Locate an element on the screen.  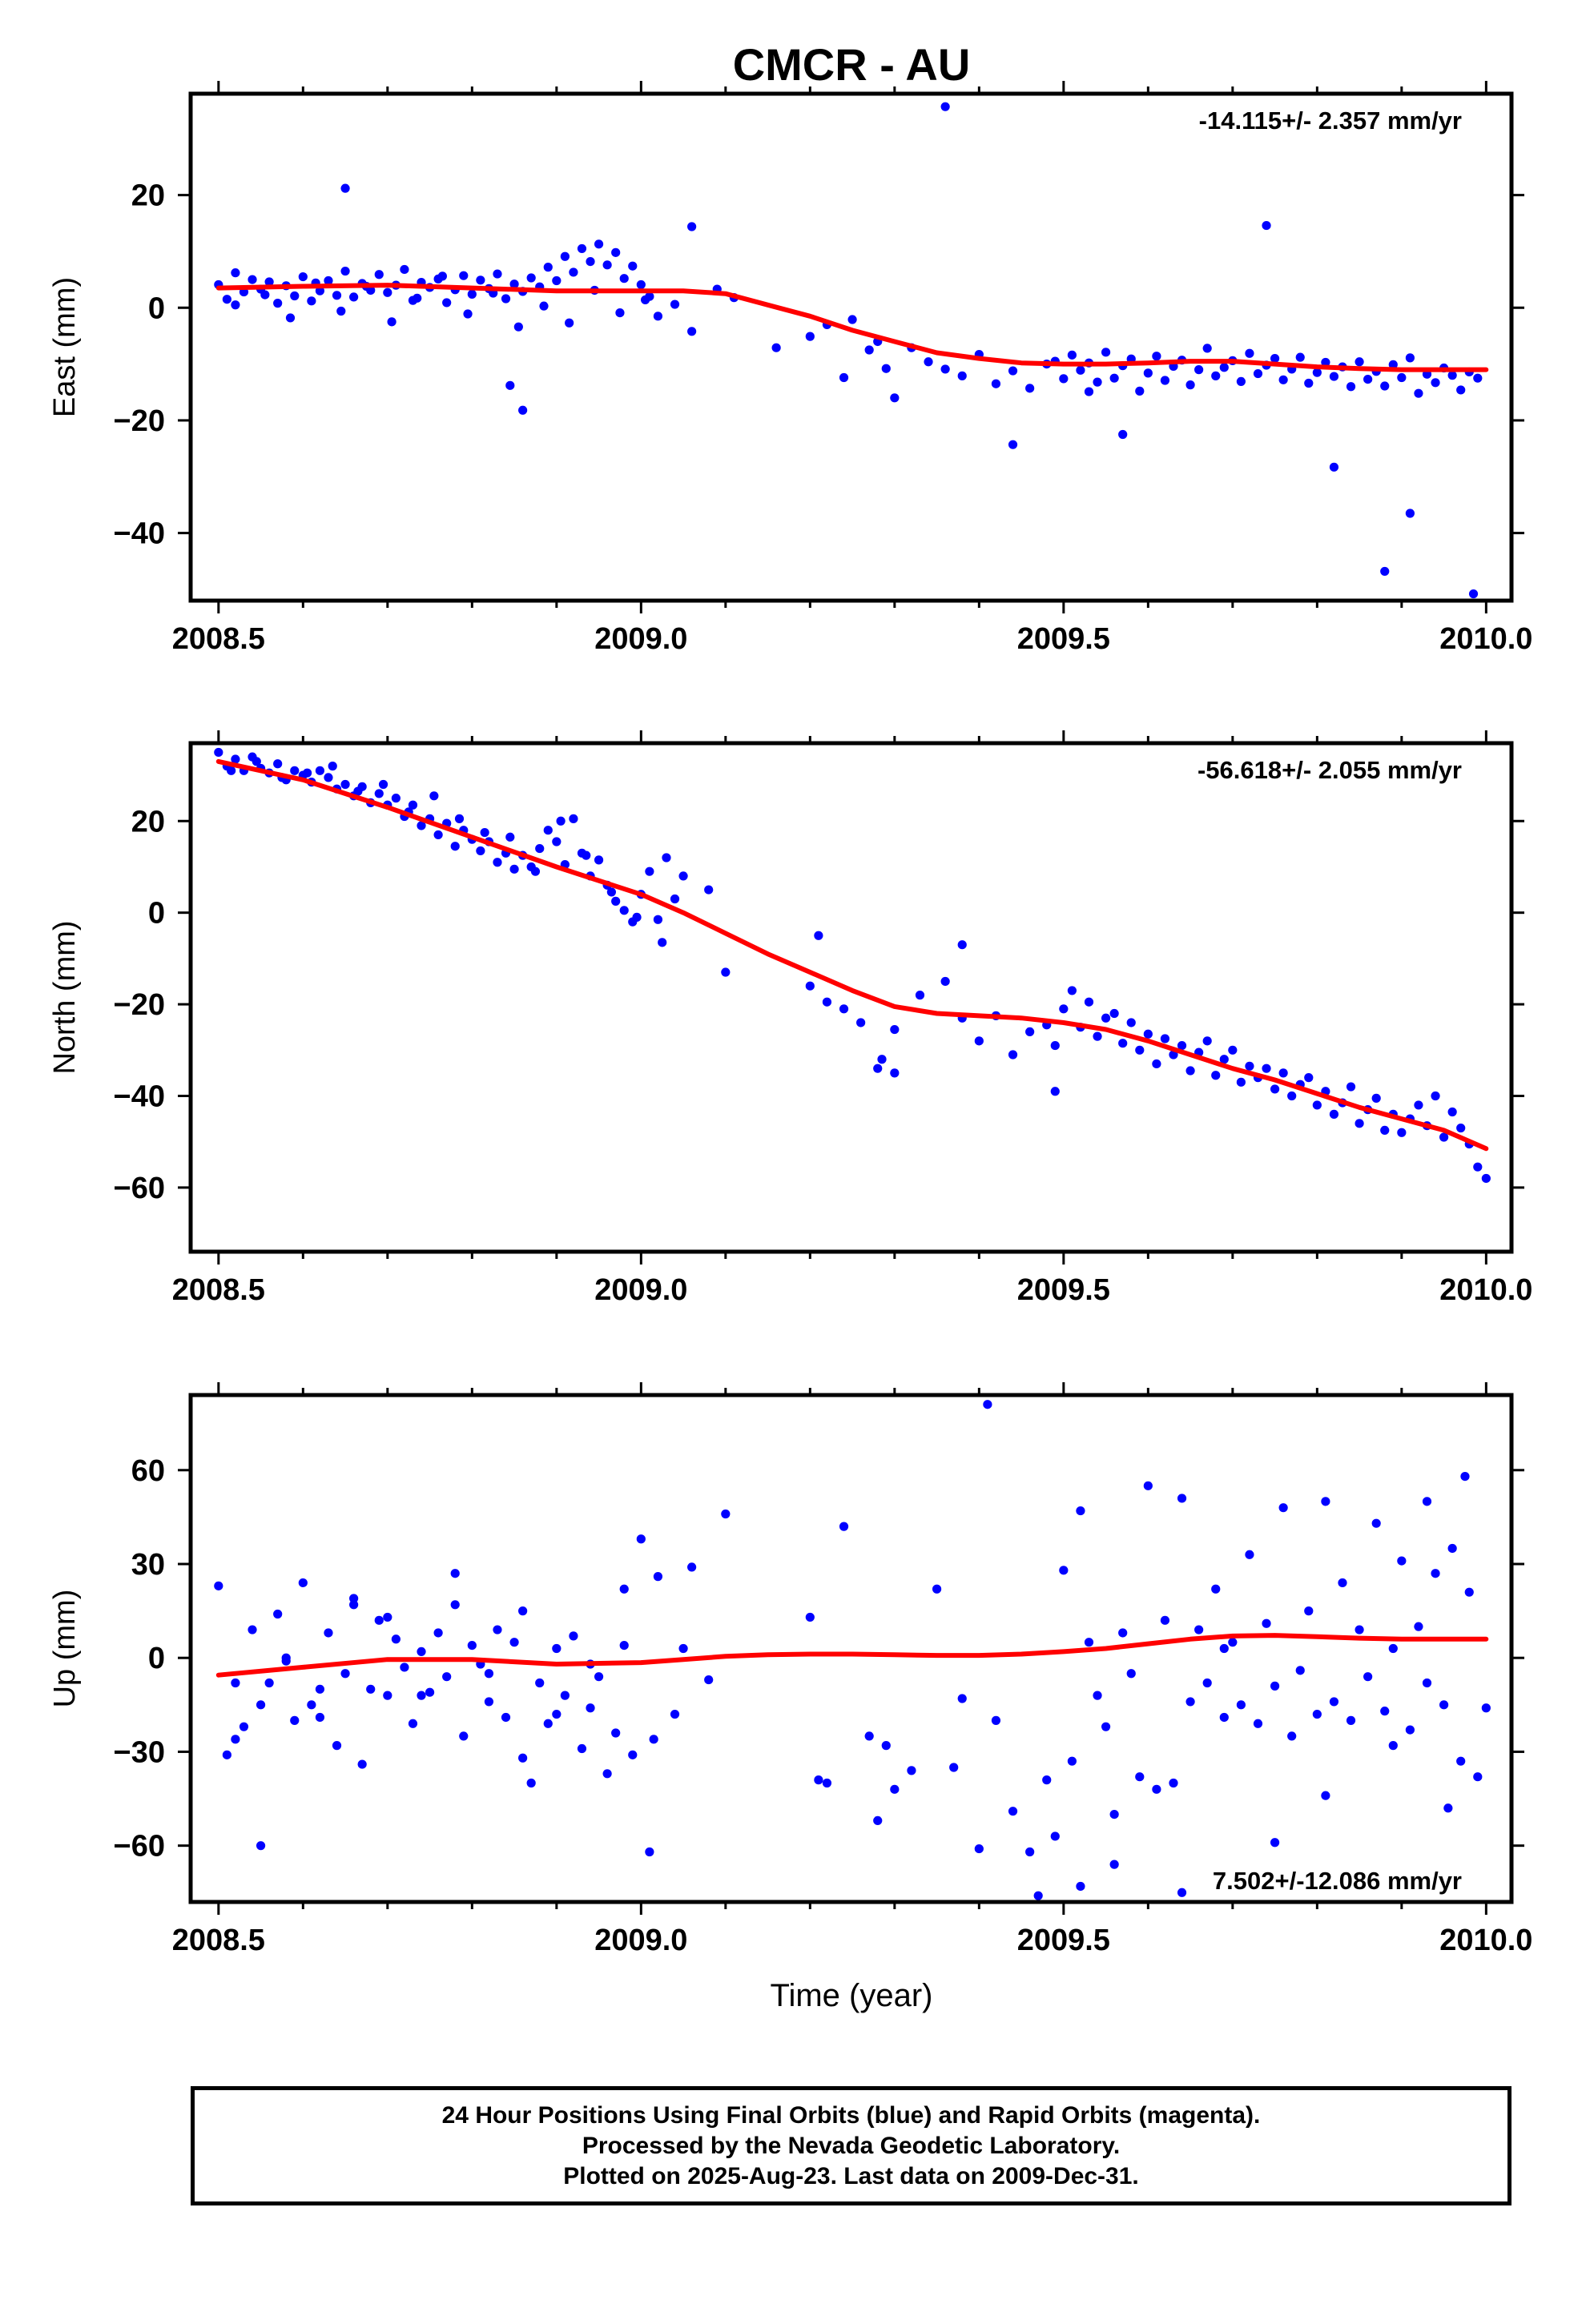
y-tick-label: 60 is located at coordinates (148, 1471).